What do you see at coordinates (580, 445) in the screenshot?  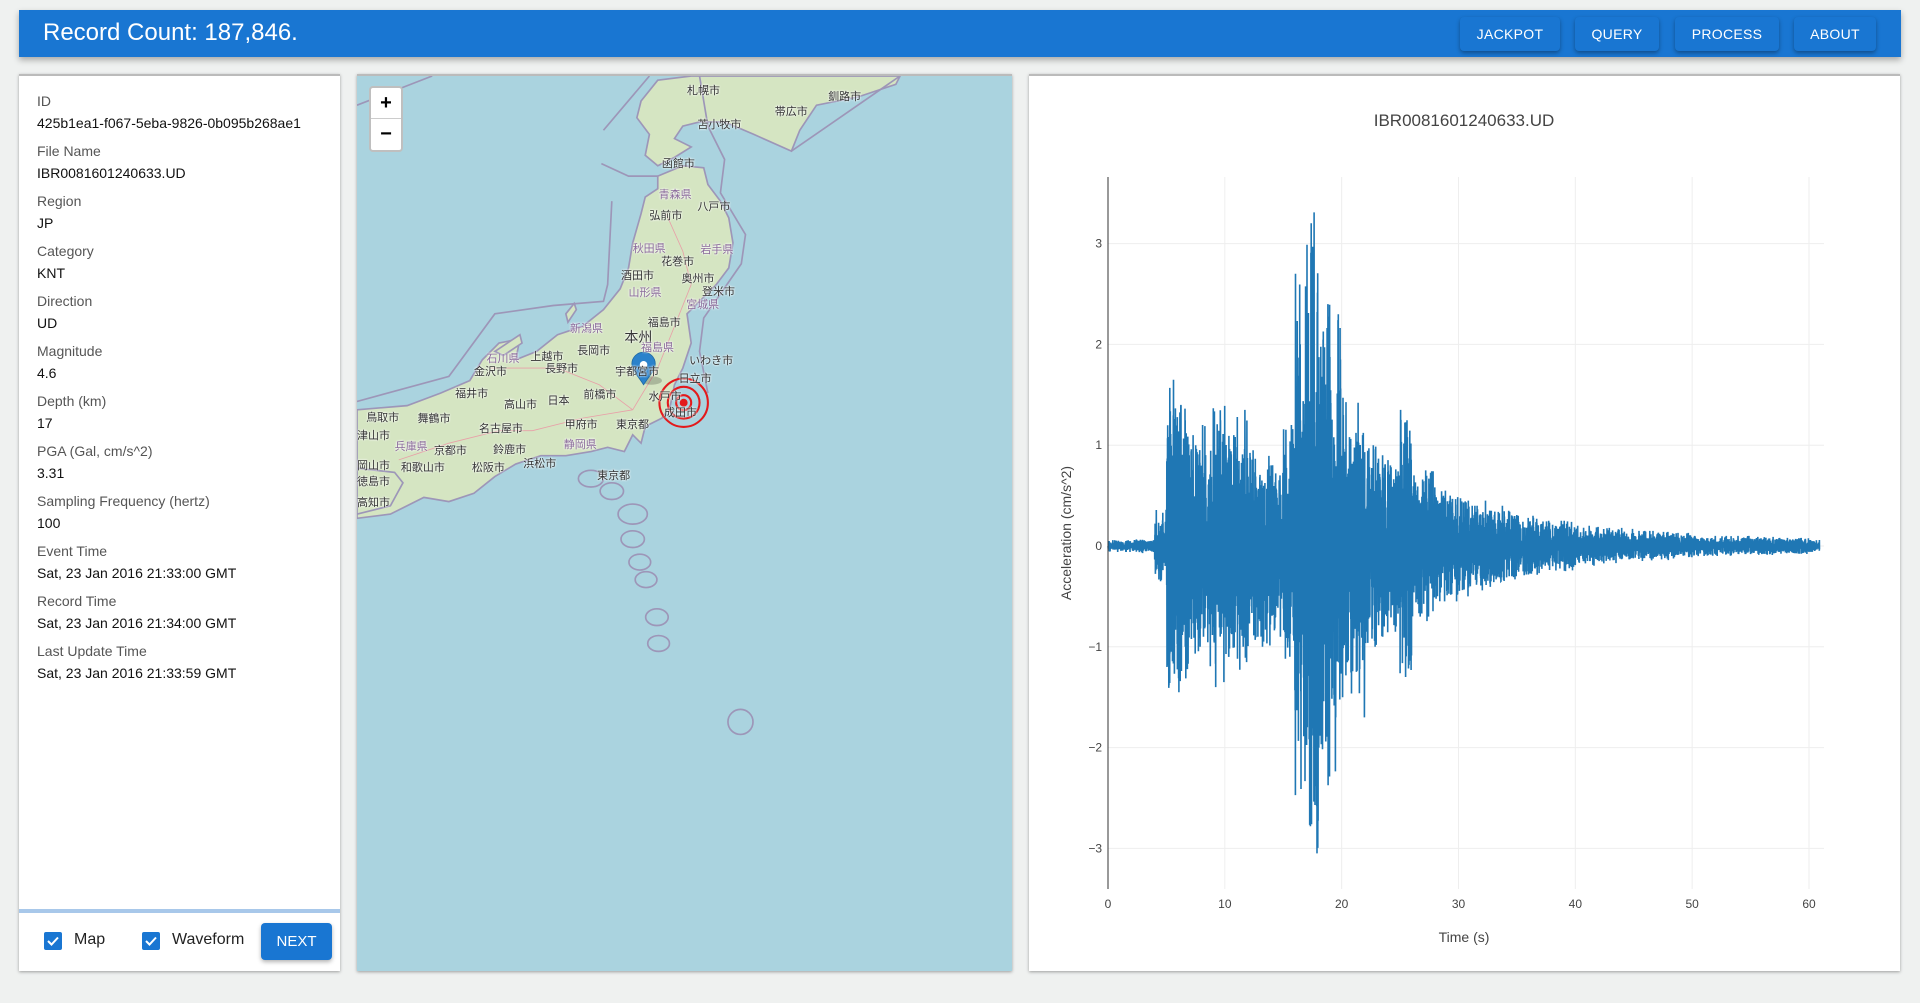 I see `map-place-label: 静岡県` at bounding box center [580, 445].